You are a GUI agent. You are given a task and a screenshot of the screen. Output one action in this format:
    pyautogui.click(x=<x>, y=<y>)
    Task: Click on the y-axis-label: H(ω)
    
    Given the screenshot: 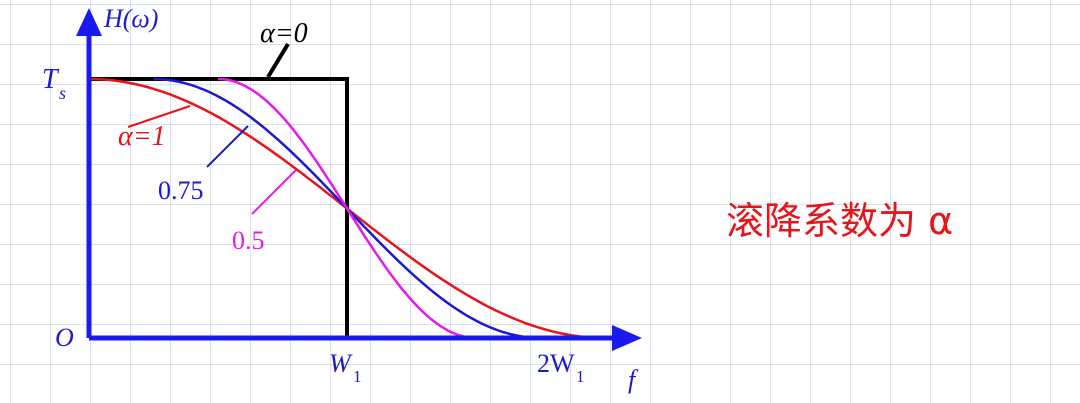 What is the action you would take?
    pyautogui.click(x=130, y=18)
    